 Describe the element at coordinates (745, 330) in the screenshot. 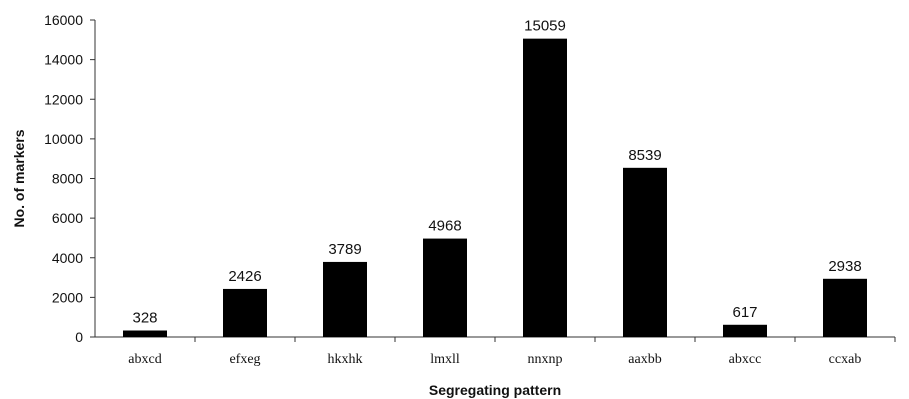

I see `bar-abxcc` at that location.